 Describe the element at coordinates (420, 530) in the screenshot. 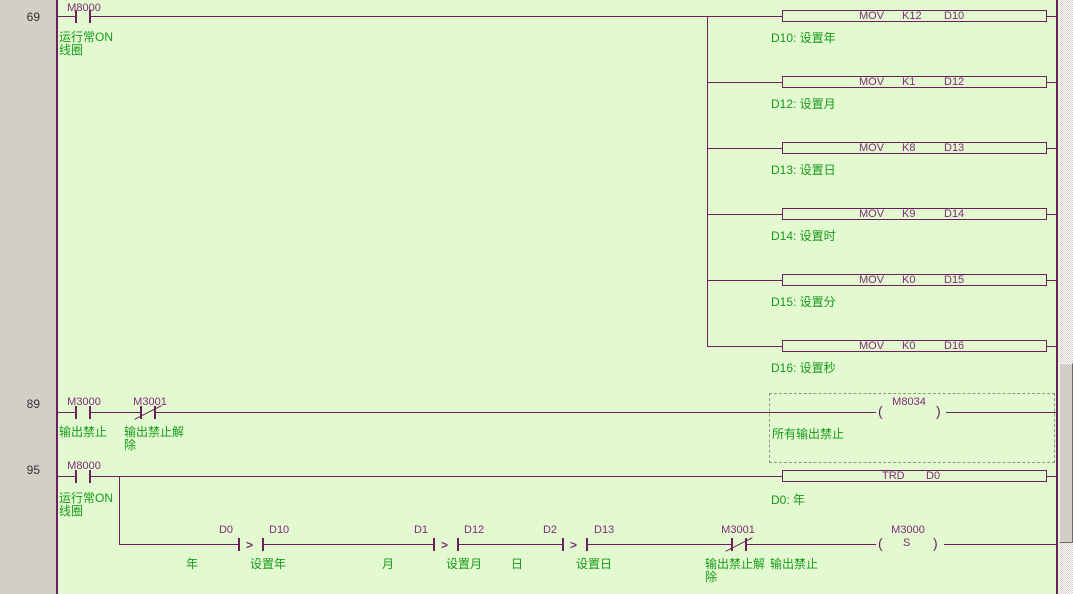

I see `compare-left-operand: D1` at that location.